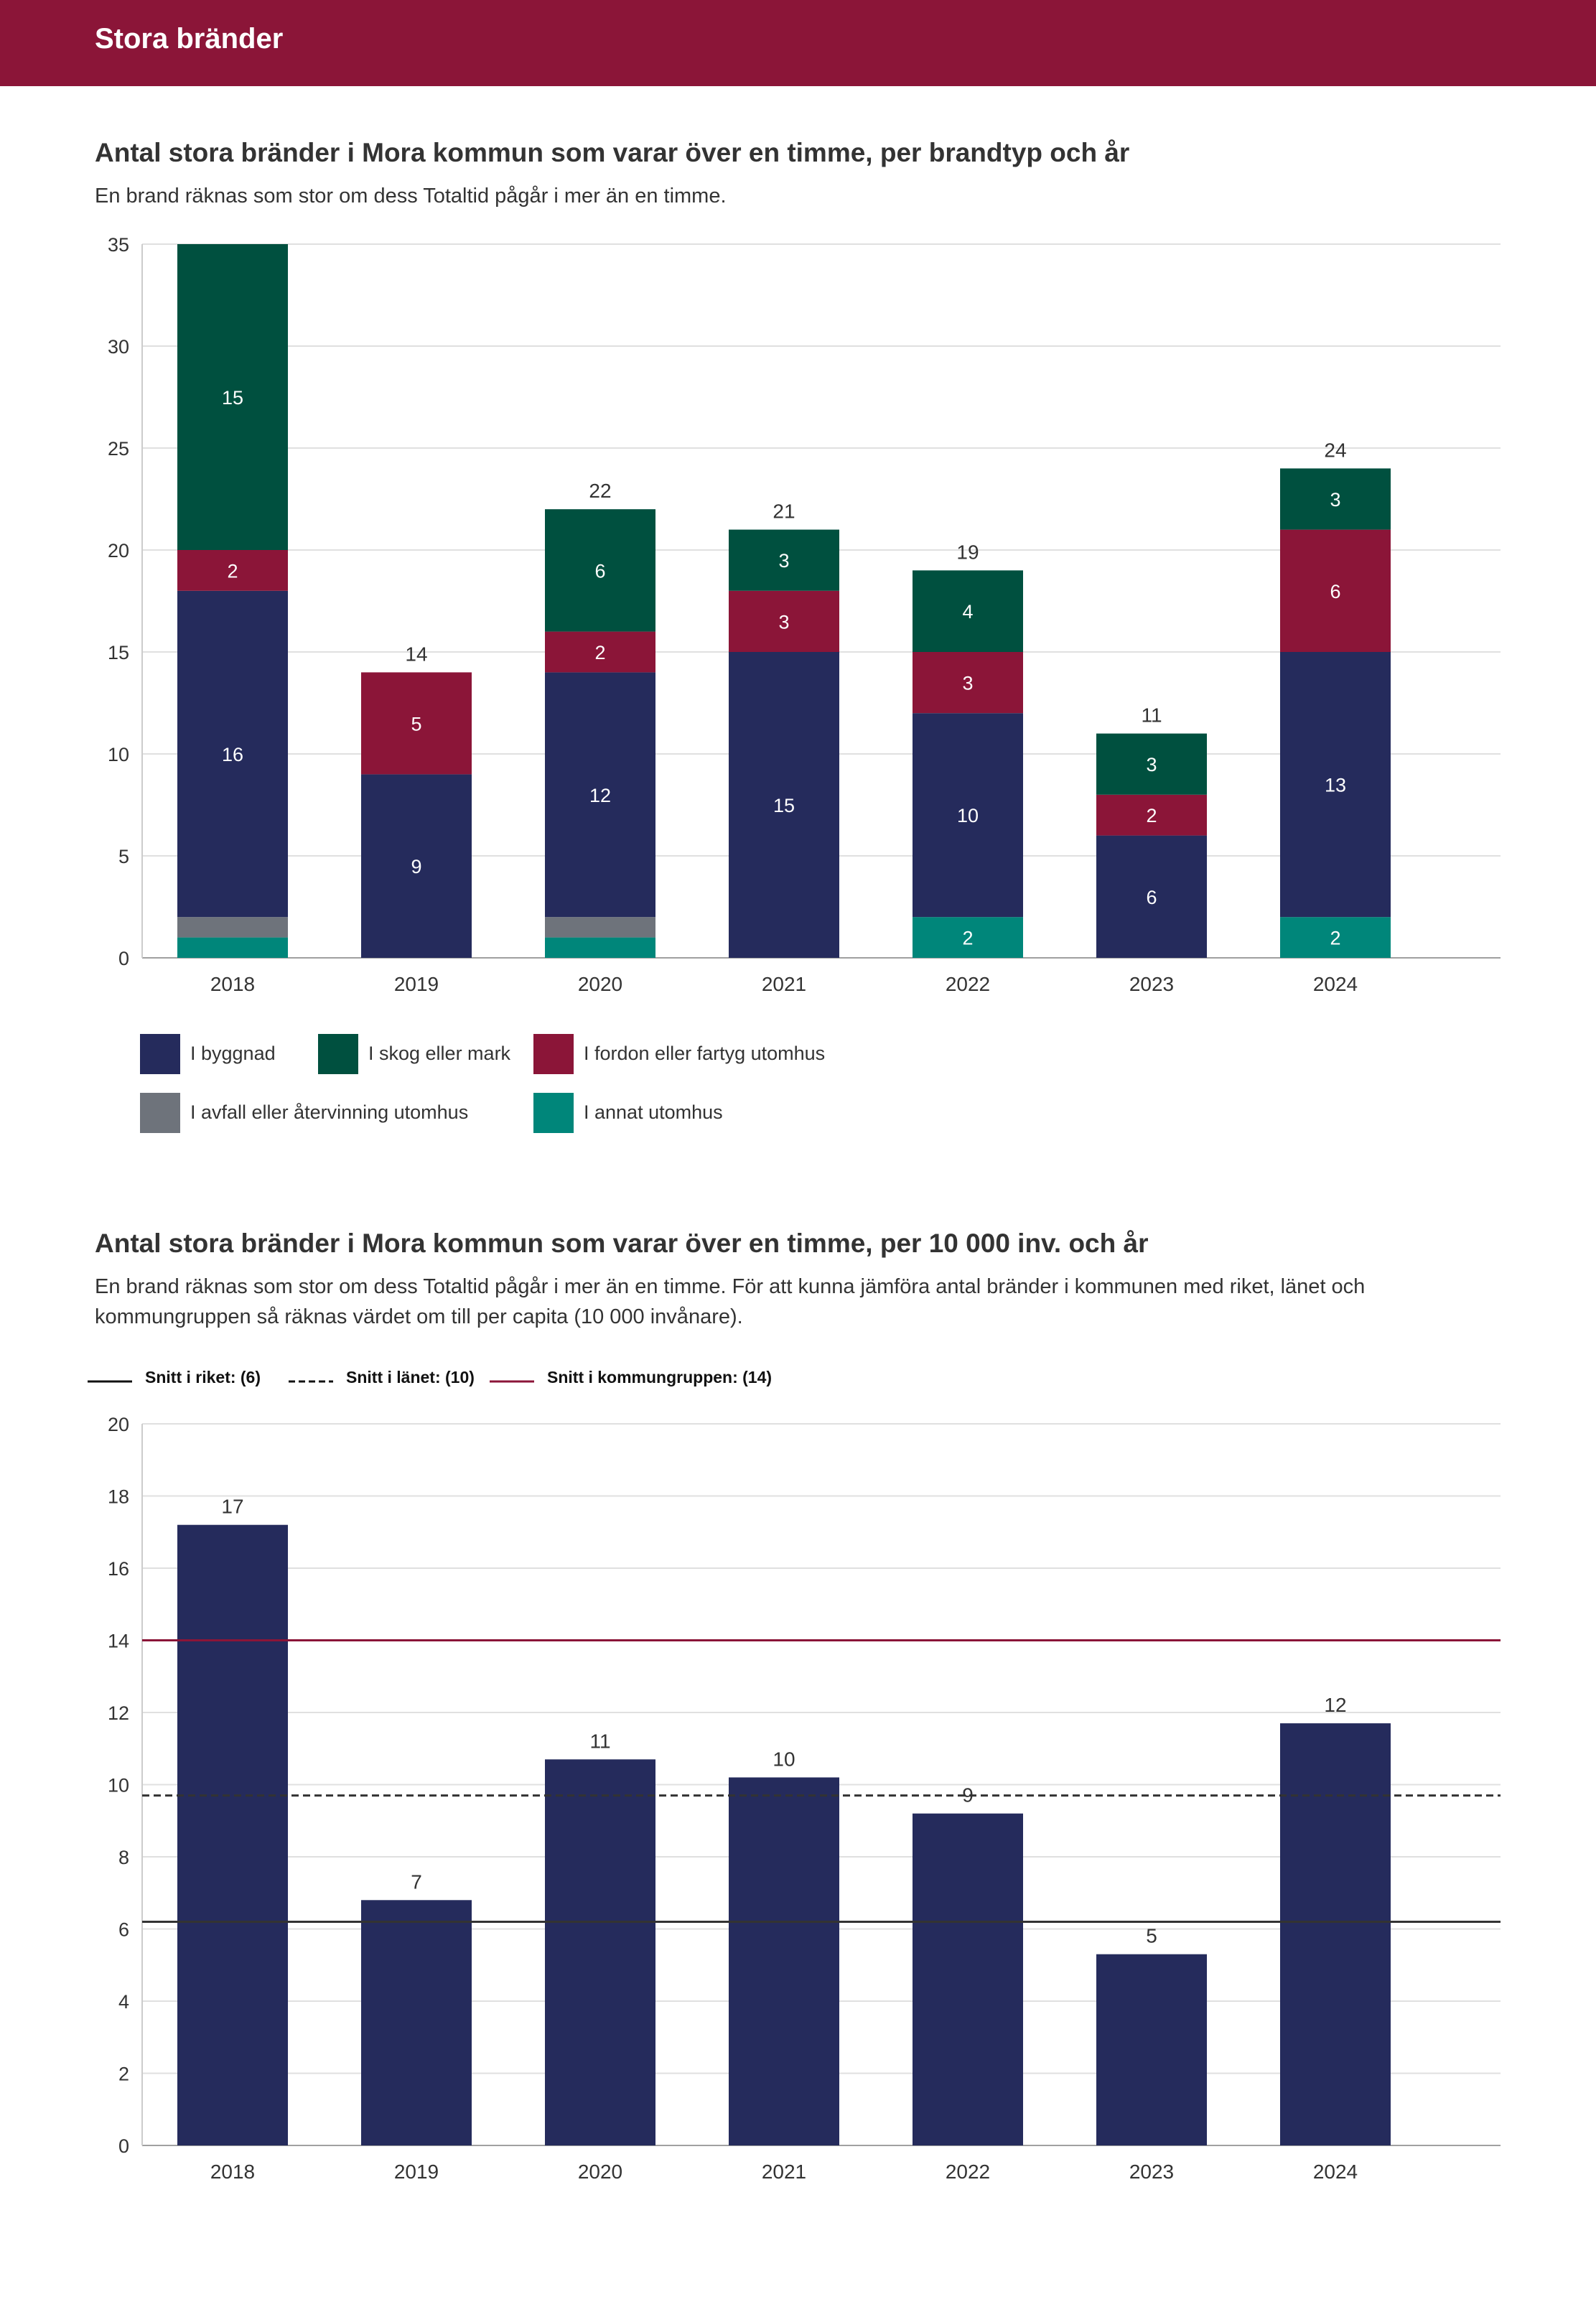  What do you see at coordinates (311, 1381) in the screenshot?
I see `dashed-line-icon` at bounding box center [311, 1381].